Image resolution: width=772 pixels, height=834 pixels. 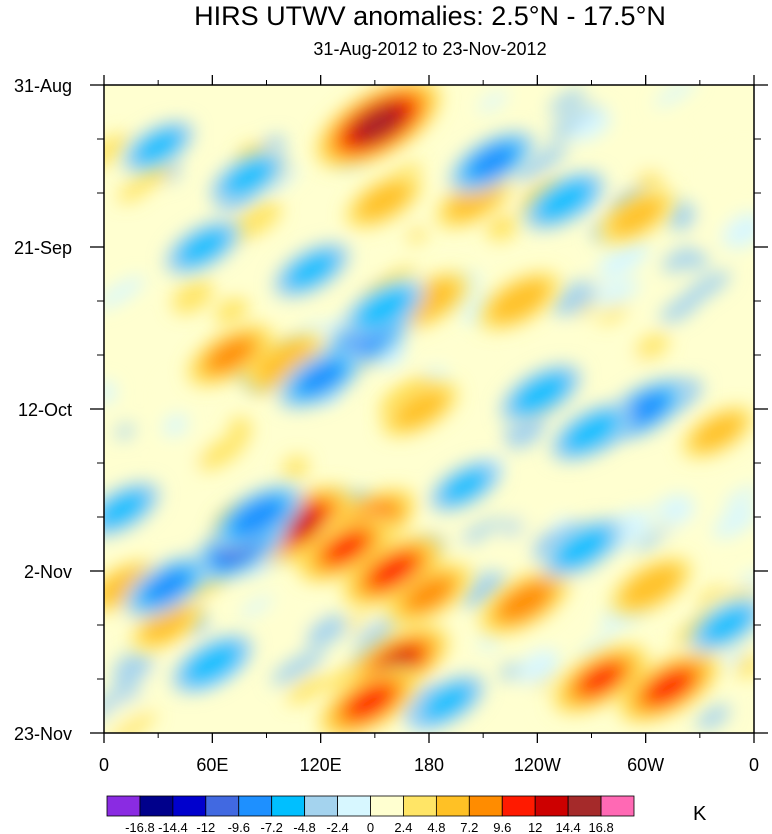 What do you see at coordinates (429, 765) in the screenshot?
I see `x-tick-label: 180` at bounding box center [429, 765].